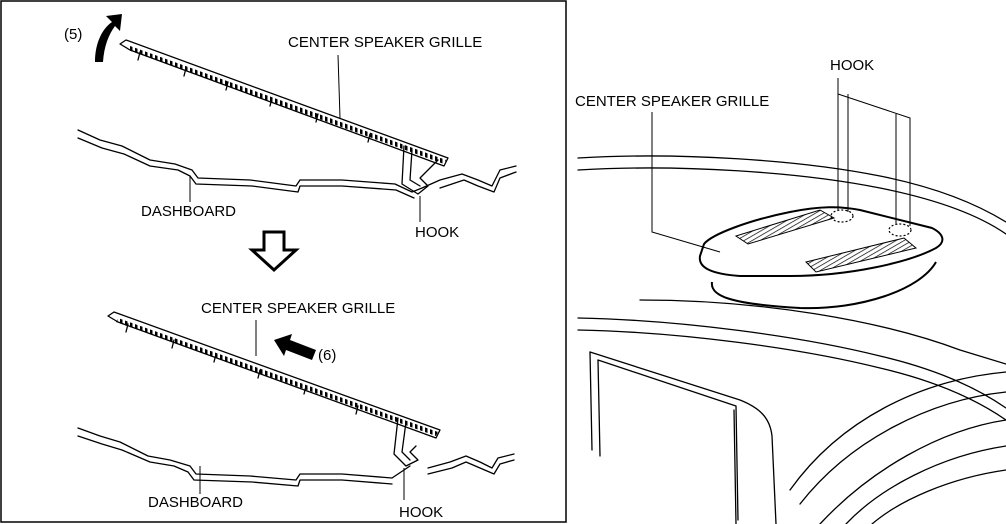  I want to click on left-arrow-icon, so click(295, 347).